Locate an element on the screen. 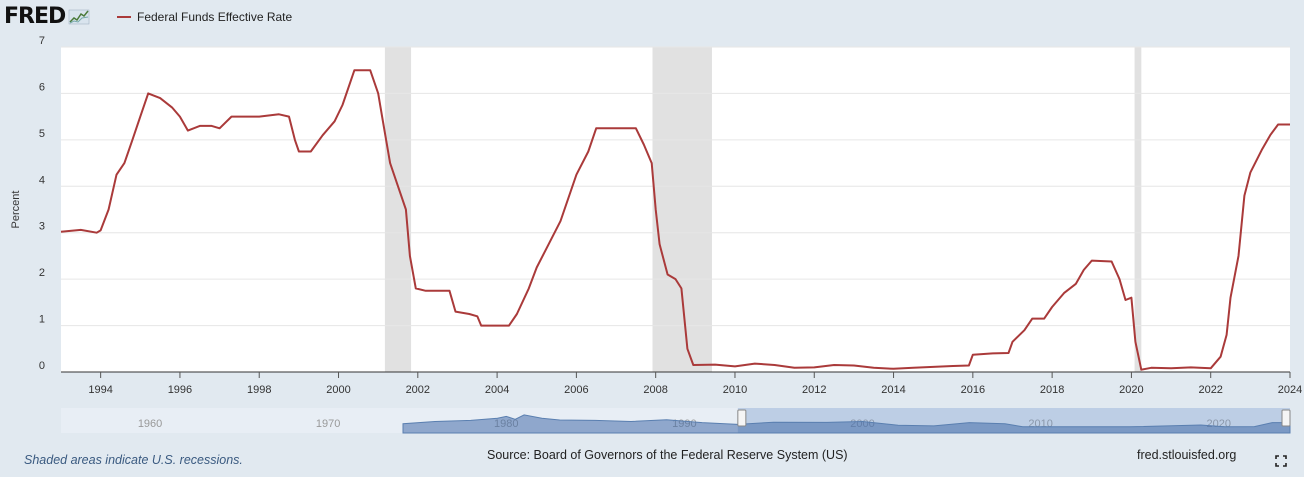 The width and height of the screenshot is (1304, 477). x-tick-label: 2018 is located at coordinates (1052, 390).